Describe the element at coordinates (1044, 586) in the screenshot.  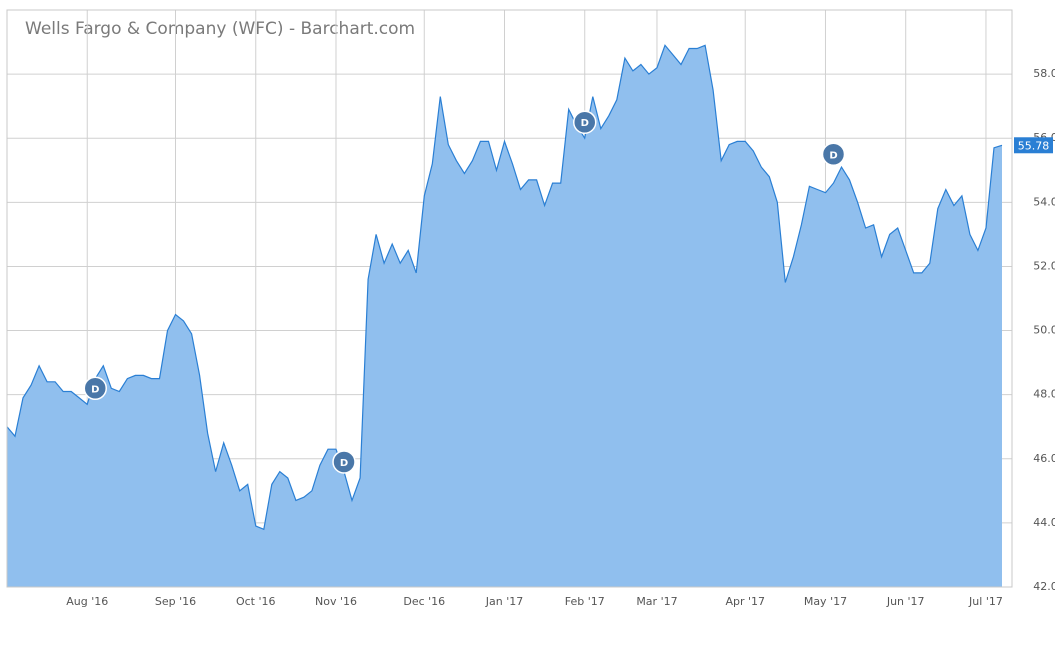
I see `y-tick-label: 42.00` at that location.